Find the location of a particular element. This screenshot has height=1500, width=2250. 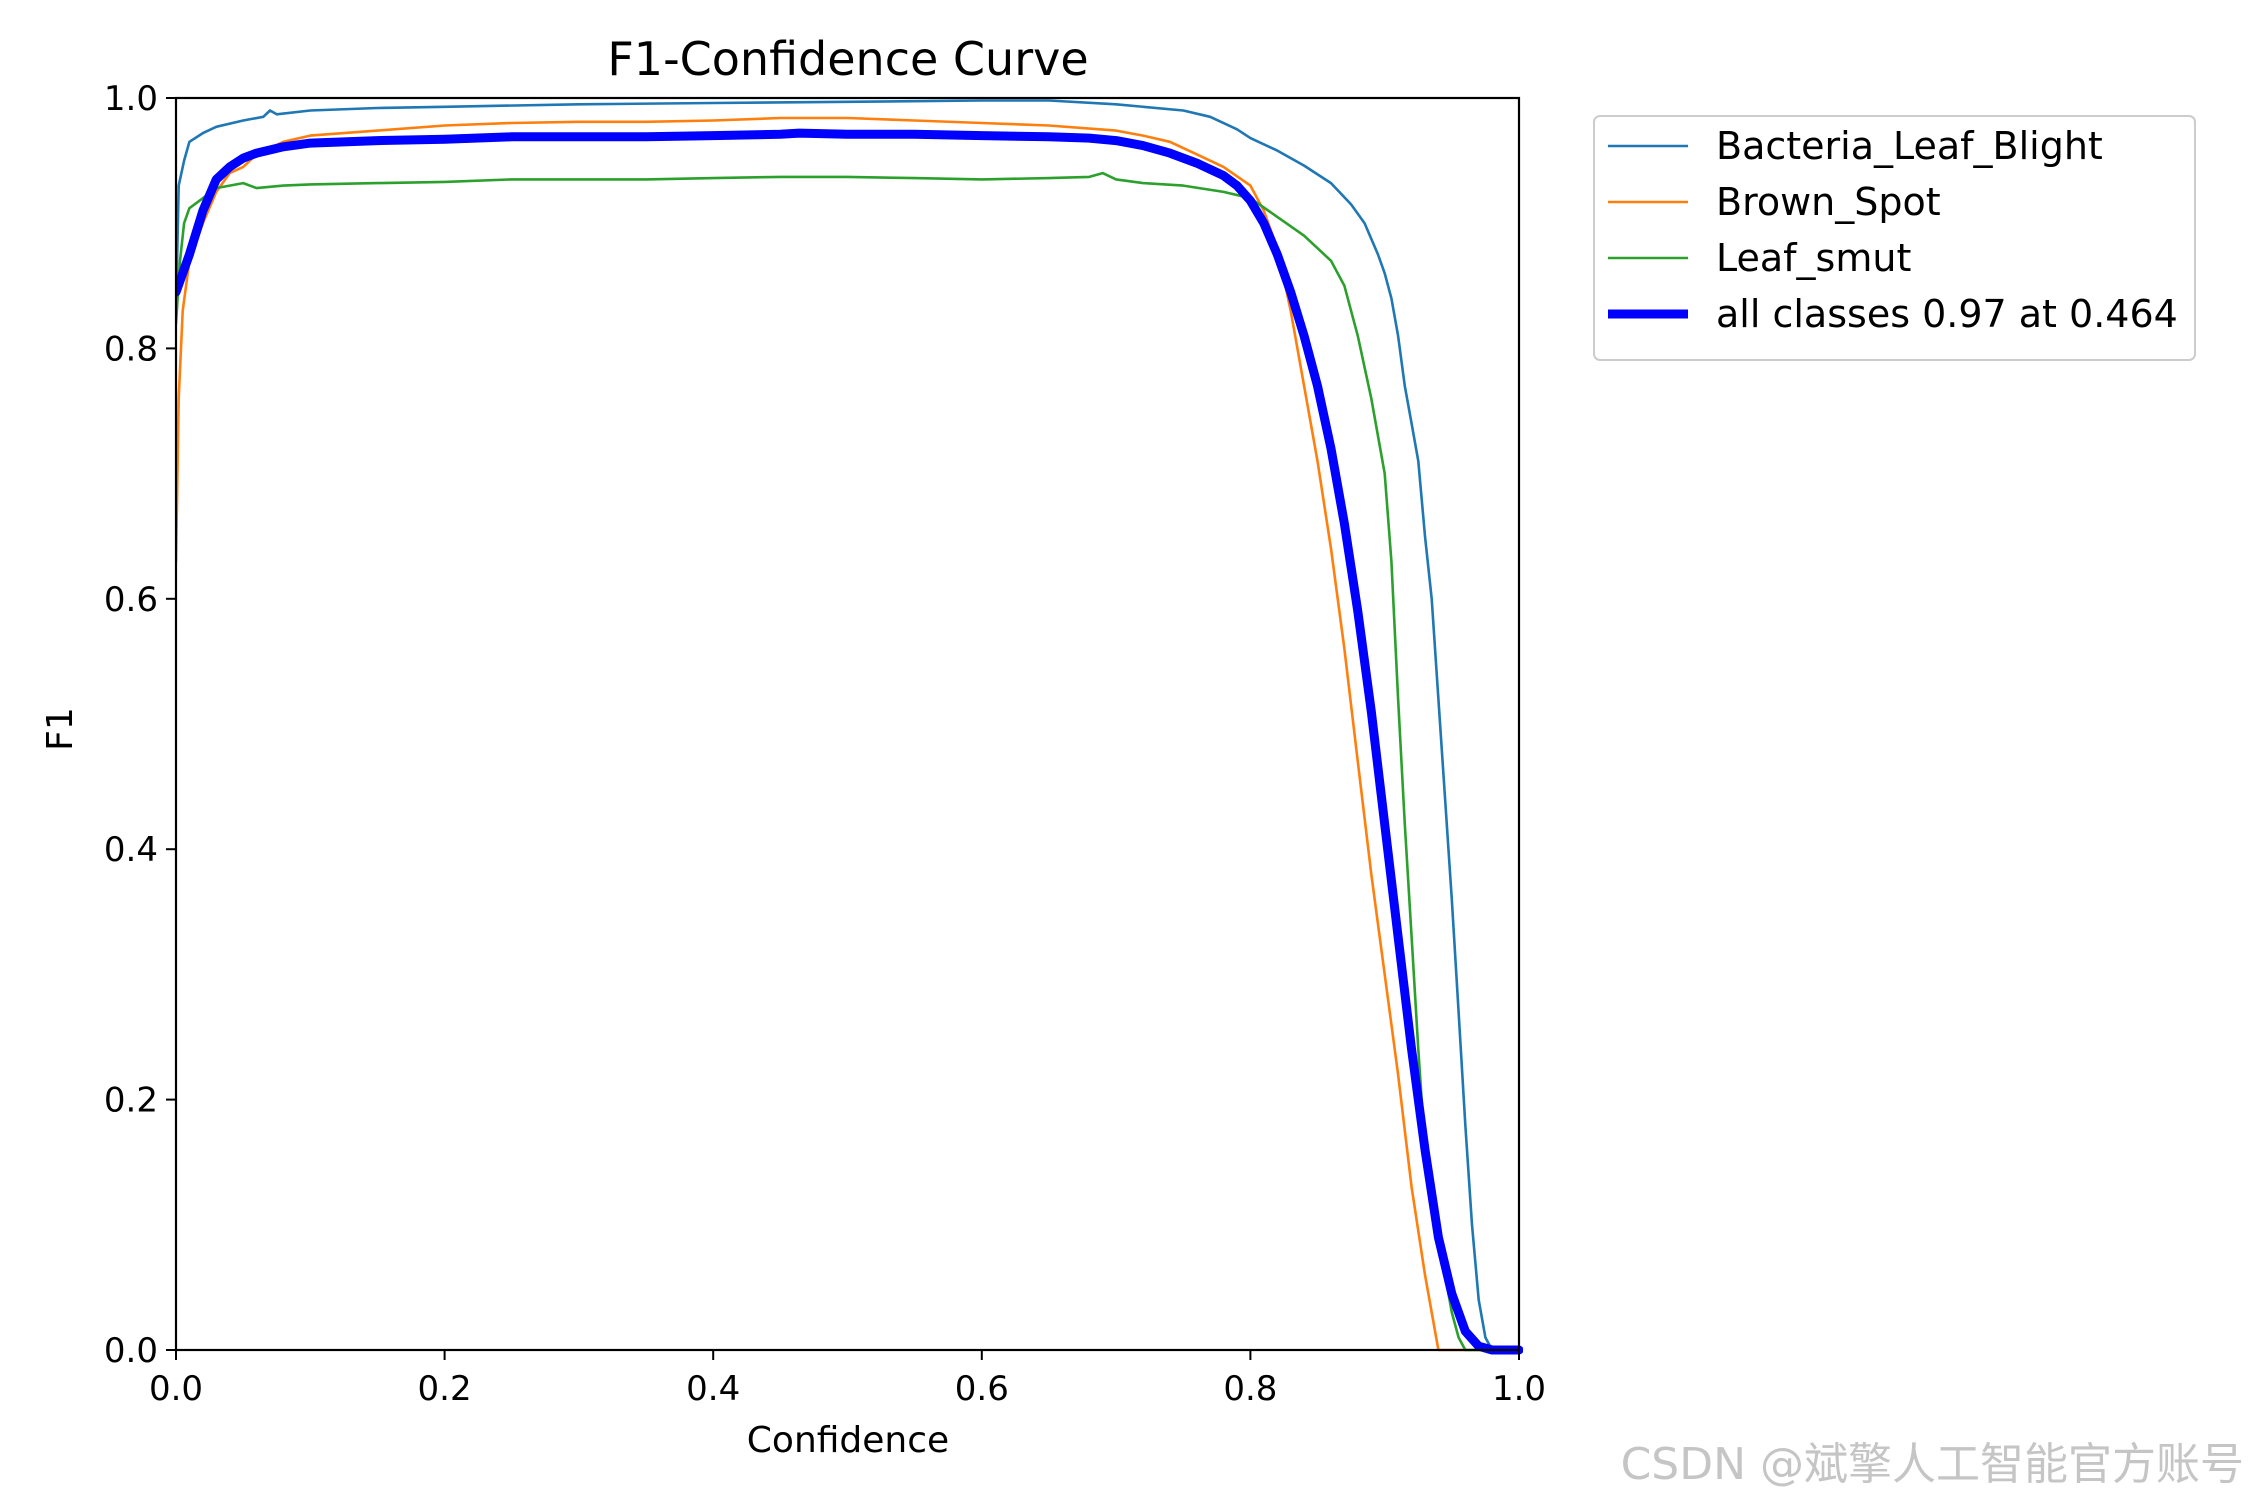

x-tick-label: 0.0 is located at coordinates (176, 1389).